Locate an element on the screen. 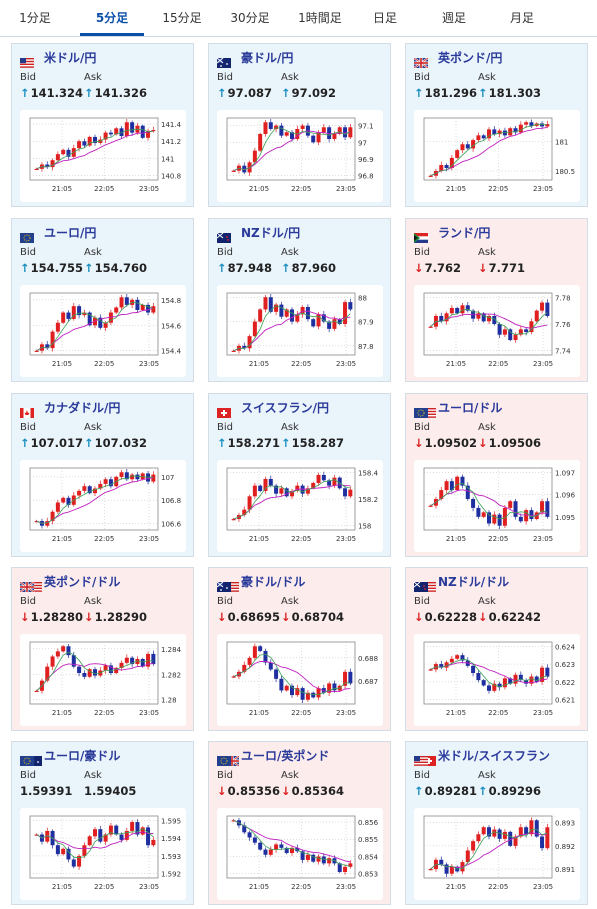 The image size is (597, 909). mini-chart: 158.4 158.2 158 21:05 22:05 23:05 is located at coordinates (300, 506).